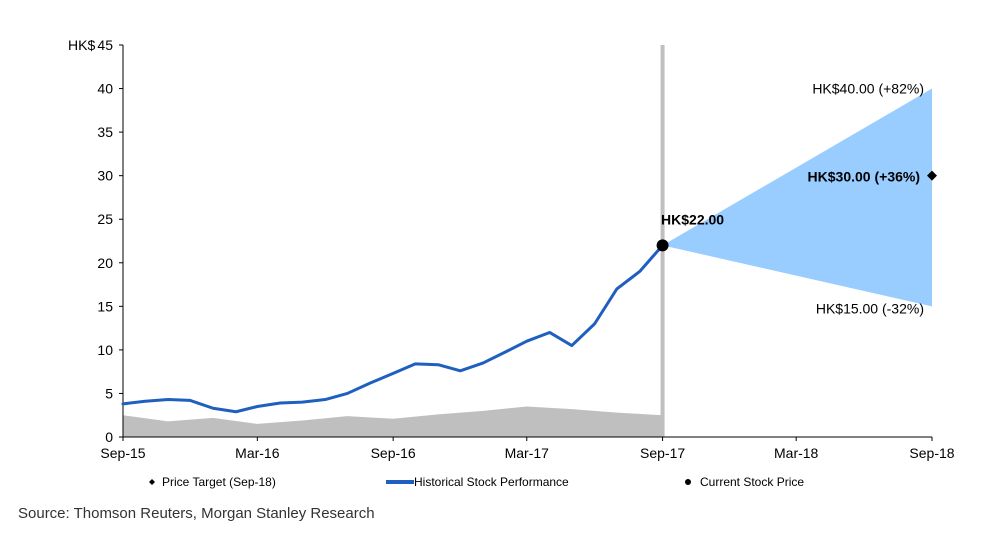 This screenshot has width=1000, height=546. Describe the element at coordinates (105, 219) in the screenshot. I see `y-tick-label: 25` at that location.